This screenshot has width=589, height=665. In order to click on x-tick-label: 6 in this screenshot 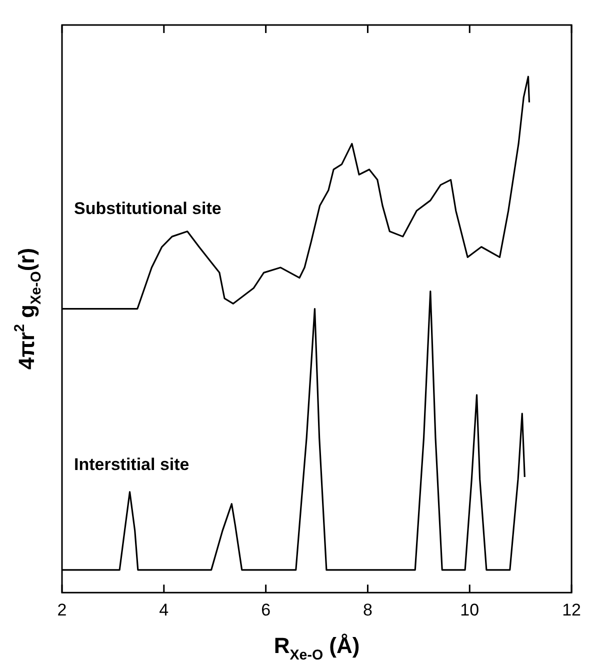, I will do `click(266, 610)`.